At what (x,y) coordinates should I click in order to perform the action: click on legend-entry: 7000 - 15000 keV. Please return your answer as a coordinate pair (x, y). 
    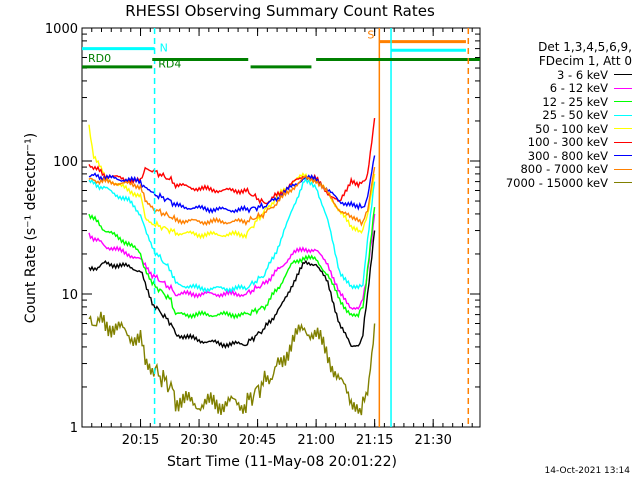
    Looking at the image, I should click on (558, 183).